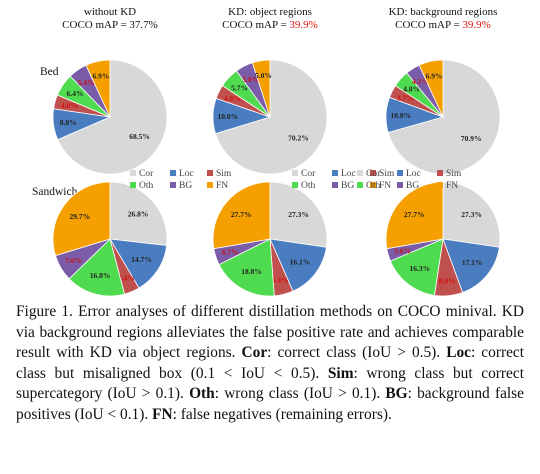 Image resolution: width=540 pixels, height=474 pixels. I want to click on pie-slice-label-cor: 70.9%, so click(471, 138).